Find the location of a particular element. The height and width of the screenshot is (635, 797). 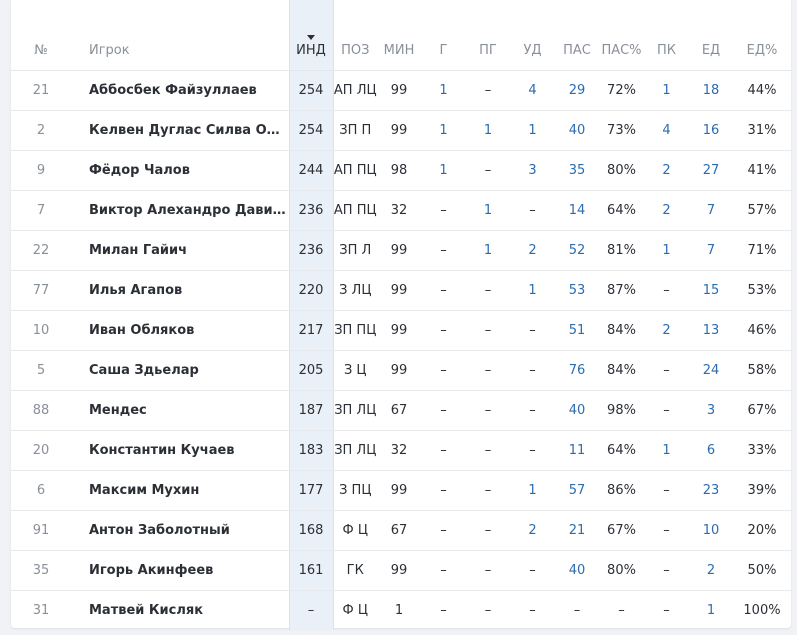

column-header-position: ПОЗ is located at coordinates (355, 35).